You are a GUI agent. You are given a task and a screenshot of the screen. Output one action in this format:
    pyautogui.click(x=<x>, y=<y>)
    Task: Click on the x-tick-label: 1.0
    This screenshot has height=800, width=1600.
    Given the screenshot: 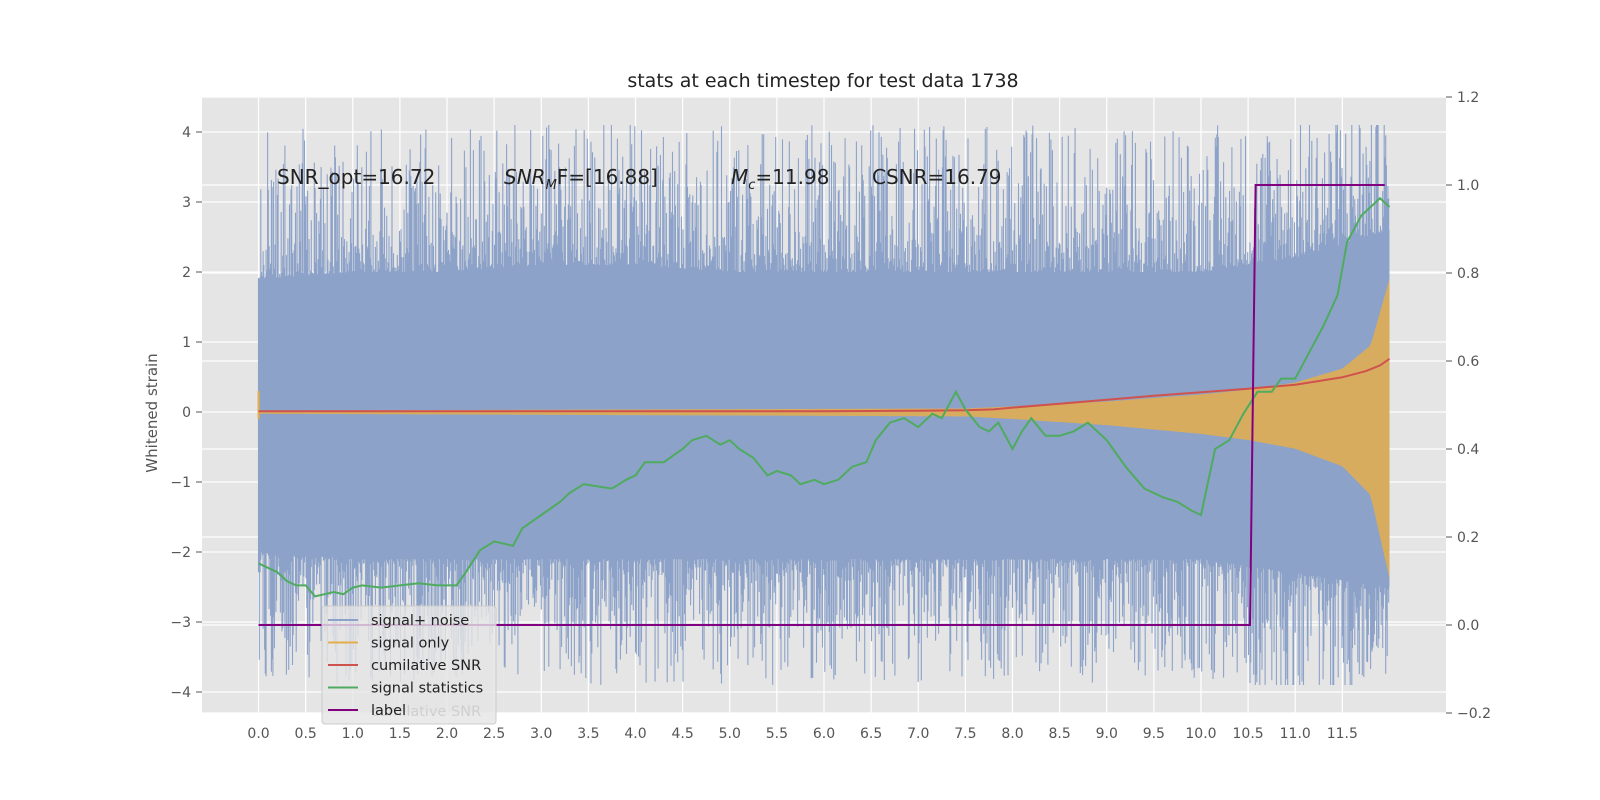 What is the action you would take?
    pyautogui.click(x=353, y=734)
    